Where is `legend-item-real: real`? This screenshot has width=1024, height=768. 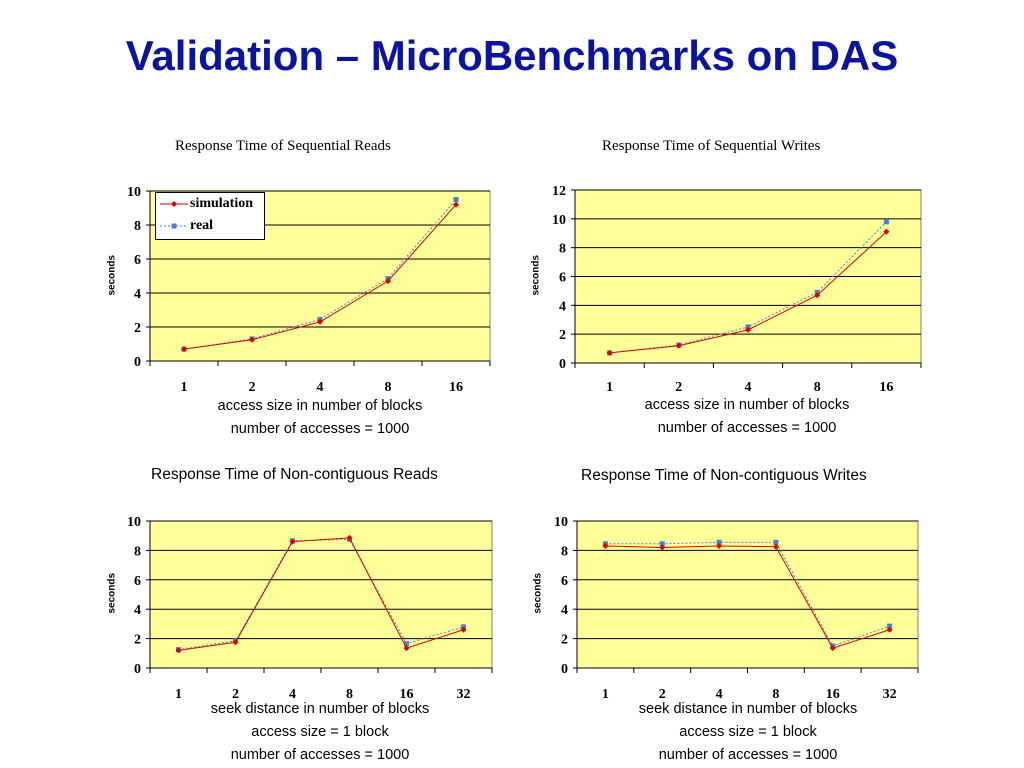 legend-item-real: real is located at coordinates (210, 226).